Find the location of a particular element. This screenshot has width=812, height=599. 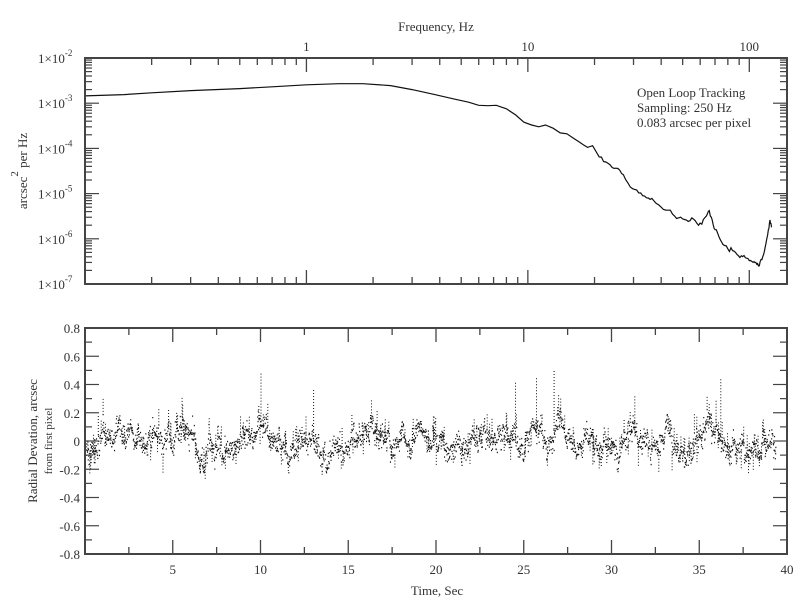

y-tick-label: 1×10⁻⁶ is located at coordinates (55, 238).